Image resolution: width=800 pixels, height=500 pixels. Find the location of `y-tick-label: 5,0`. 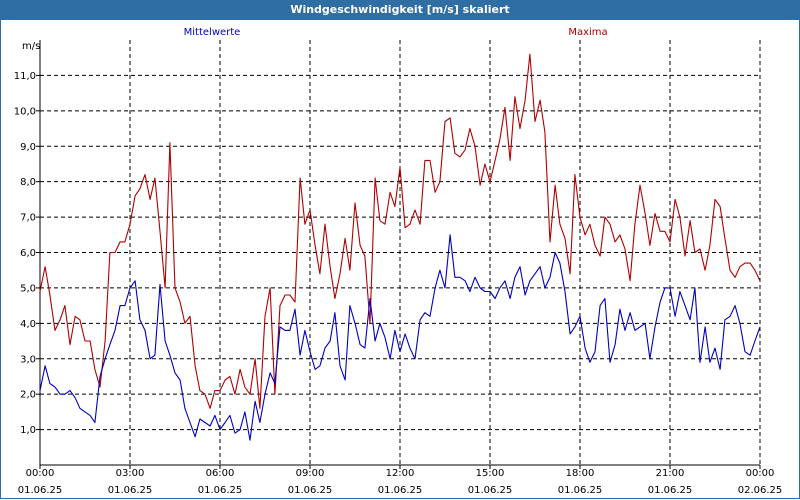

y-tick-label: 5,0 is located at coordinates (28, 288).